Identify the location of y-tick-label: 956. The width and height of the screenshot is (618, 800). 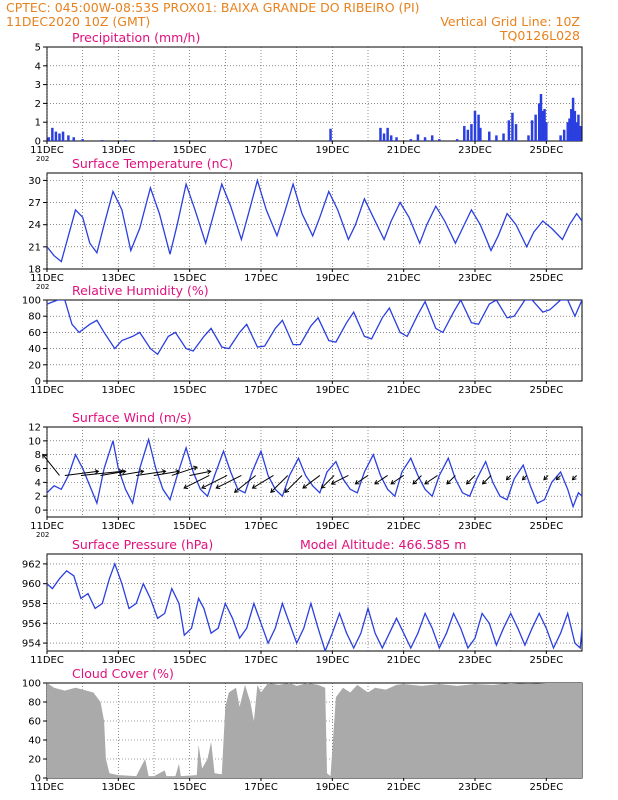
(31, 624).